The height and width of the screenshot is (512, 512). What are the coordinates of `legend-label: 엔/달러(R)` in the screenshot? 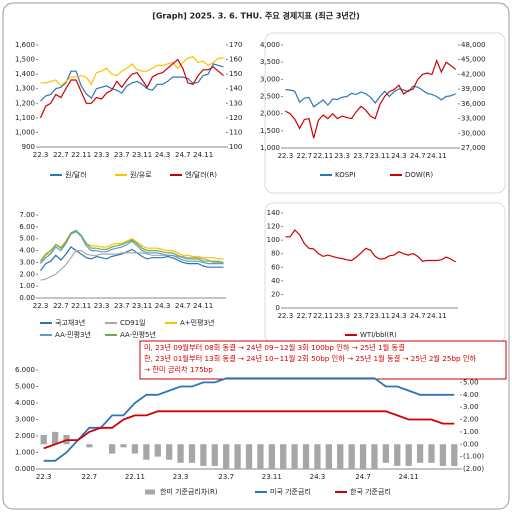 It's located at (201, 174).